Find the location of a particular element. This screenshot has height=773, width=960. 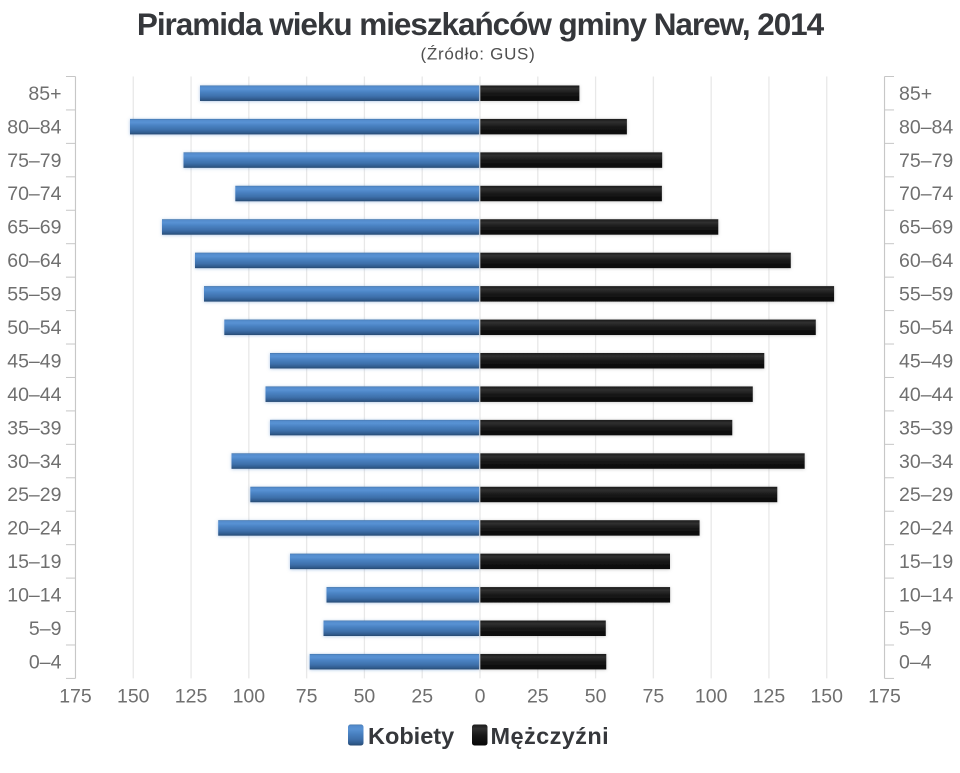

svg-text: (Źródło: GUS) is located at coordinates (478, 54).